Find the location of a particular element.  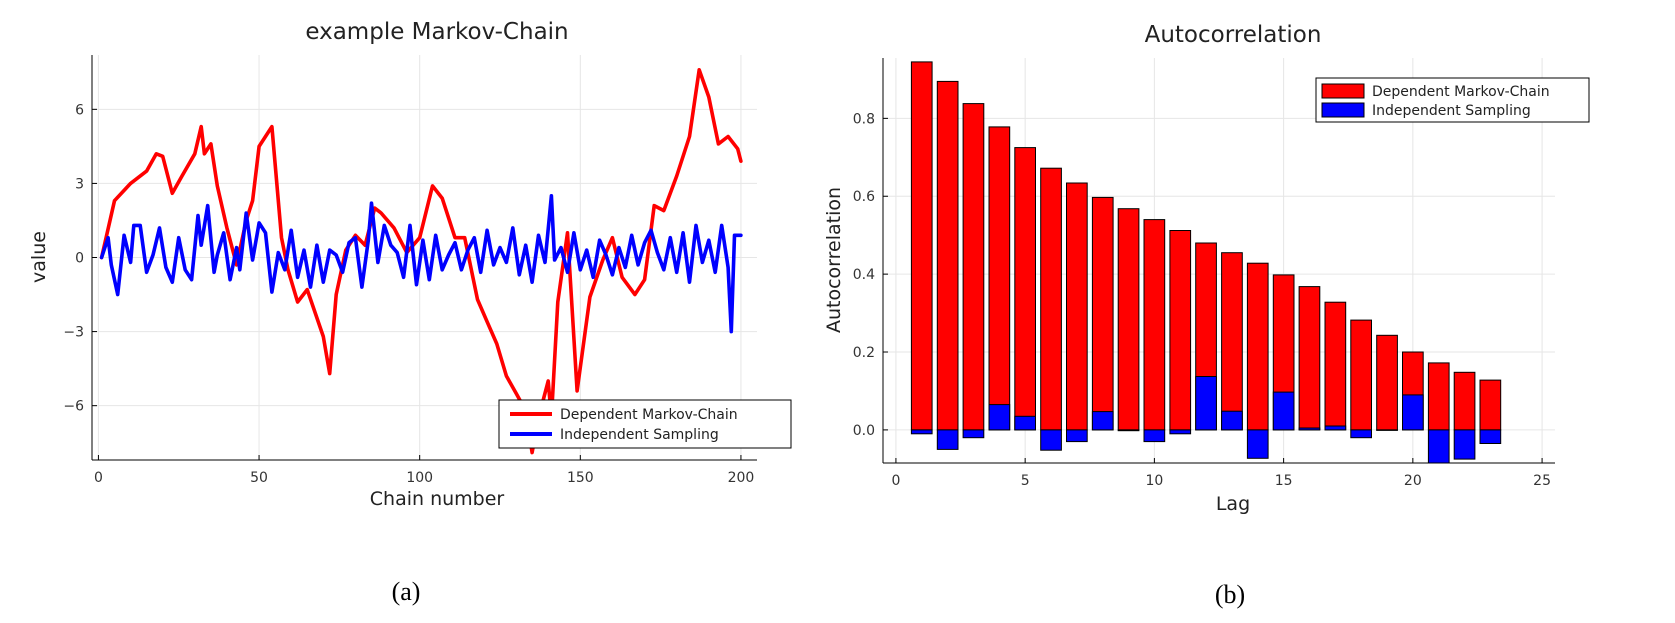

legend-swatch-dependent is located at coordinates (1343, 91).